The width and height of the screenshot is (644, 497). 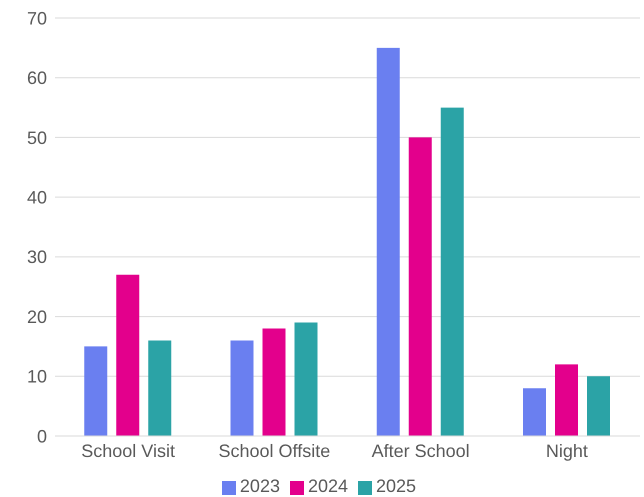 What do you see at coordinates (36, 18) in the screenshot?
I see `y-tick-label: 70` at bounding box center [36, 18].